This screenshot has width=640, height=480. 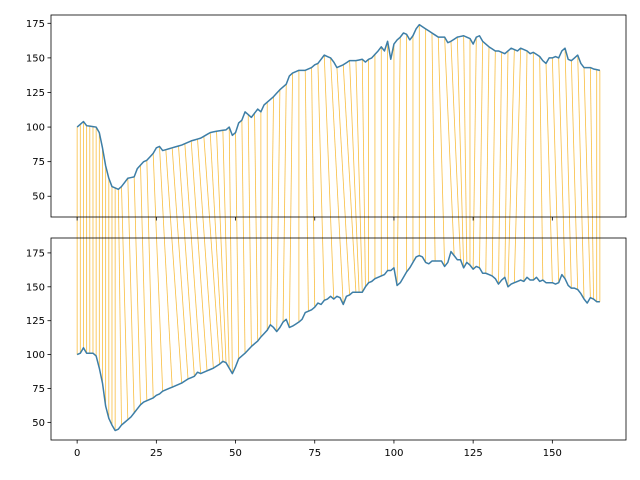 I want to click on top-ytick-label-125: 125, so click(x=35, y=93).